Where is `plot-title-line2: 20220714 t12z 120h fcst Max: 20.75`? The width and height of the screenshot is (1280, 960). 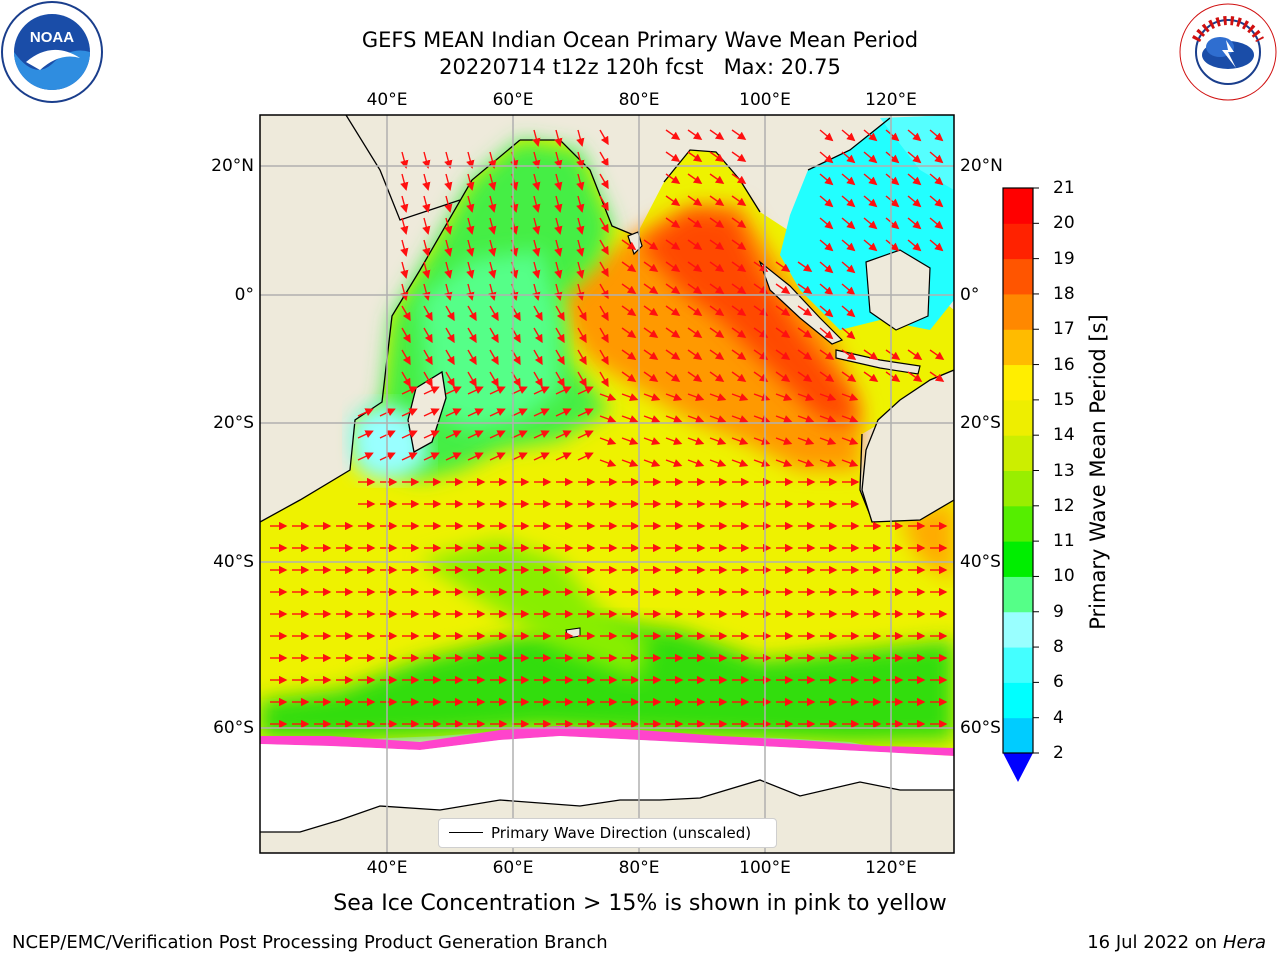 plot-title-line2: 20220714 t12z 120h fcst Max: 20.75 is located at coordinates (640, 67).